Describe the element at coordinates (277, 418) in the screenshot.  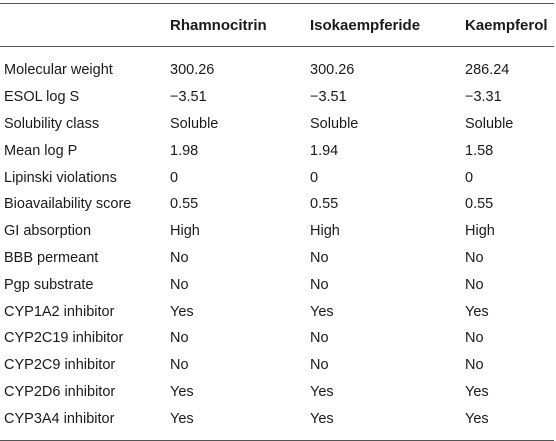
I see `table-row: CYP3A4 inhibitor Yes Yes Yes` at that location.